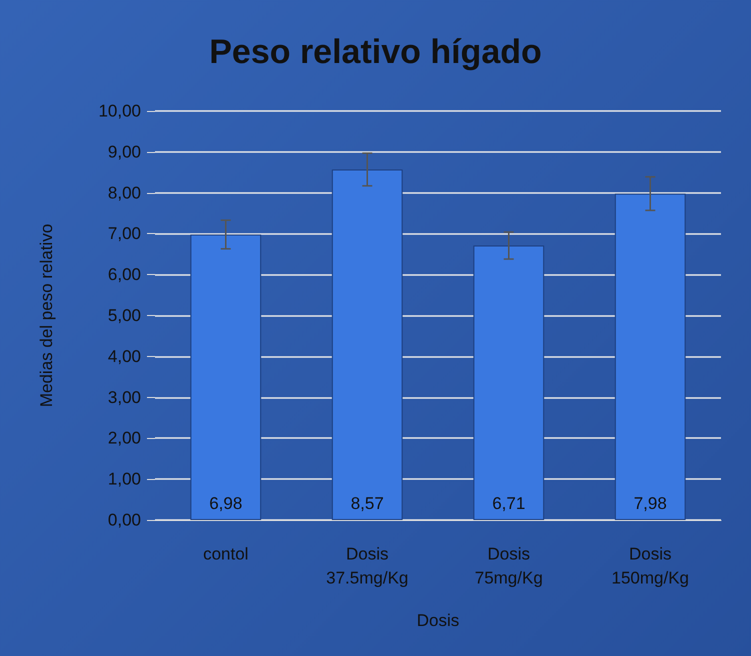 Image resolution: width=751 pixels, height=656 pixels. Describe the element at coordinates (508, 566) in the screenshot. I see `x-tick-label: Dosis 75mg/Kg` at that location.